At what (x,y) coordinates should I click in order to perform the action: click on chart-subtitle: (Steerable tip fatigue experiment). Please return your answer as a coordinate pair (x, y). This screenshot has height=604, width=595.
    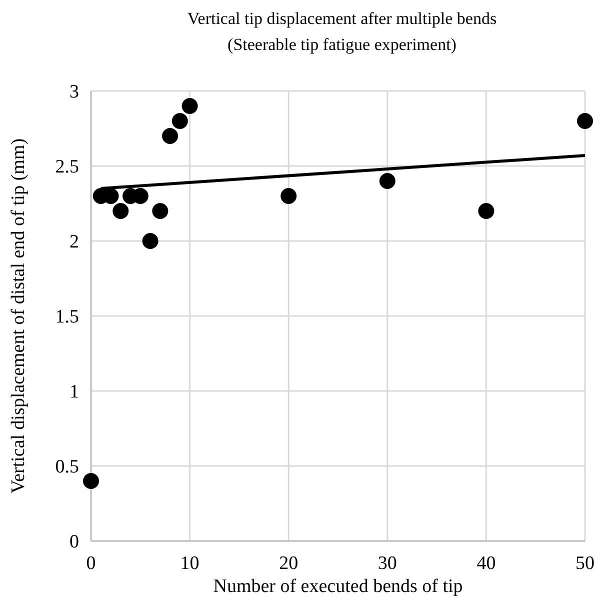
    Looking at the image, I should click on (342, 44).